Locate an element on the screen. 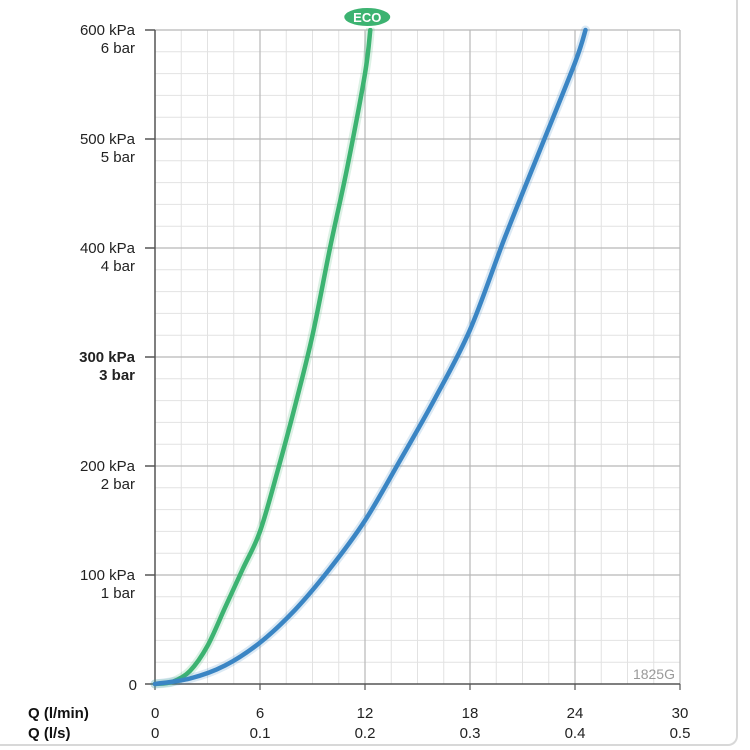 This screenshot has width=750, height=750. x-tick-label: 18 is located at coordinates (470, 713).